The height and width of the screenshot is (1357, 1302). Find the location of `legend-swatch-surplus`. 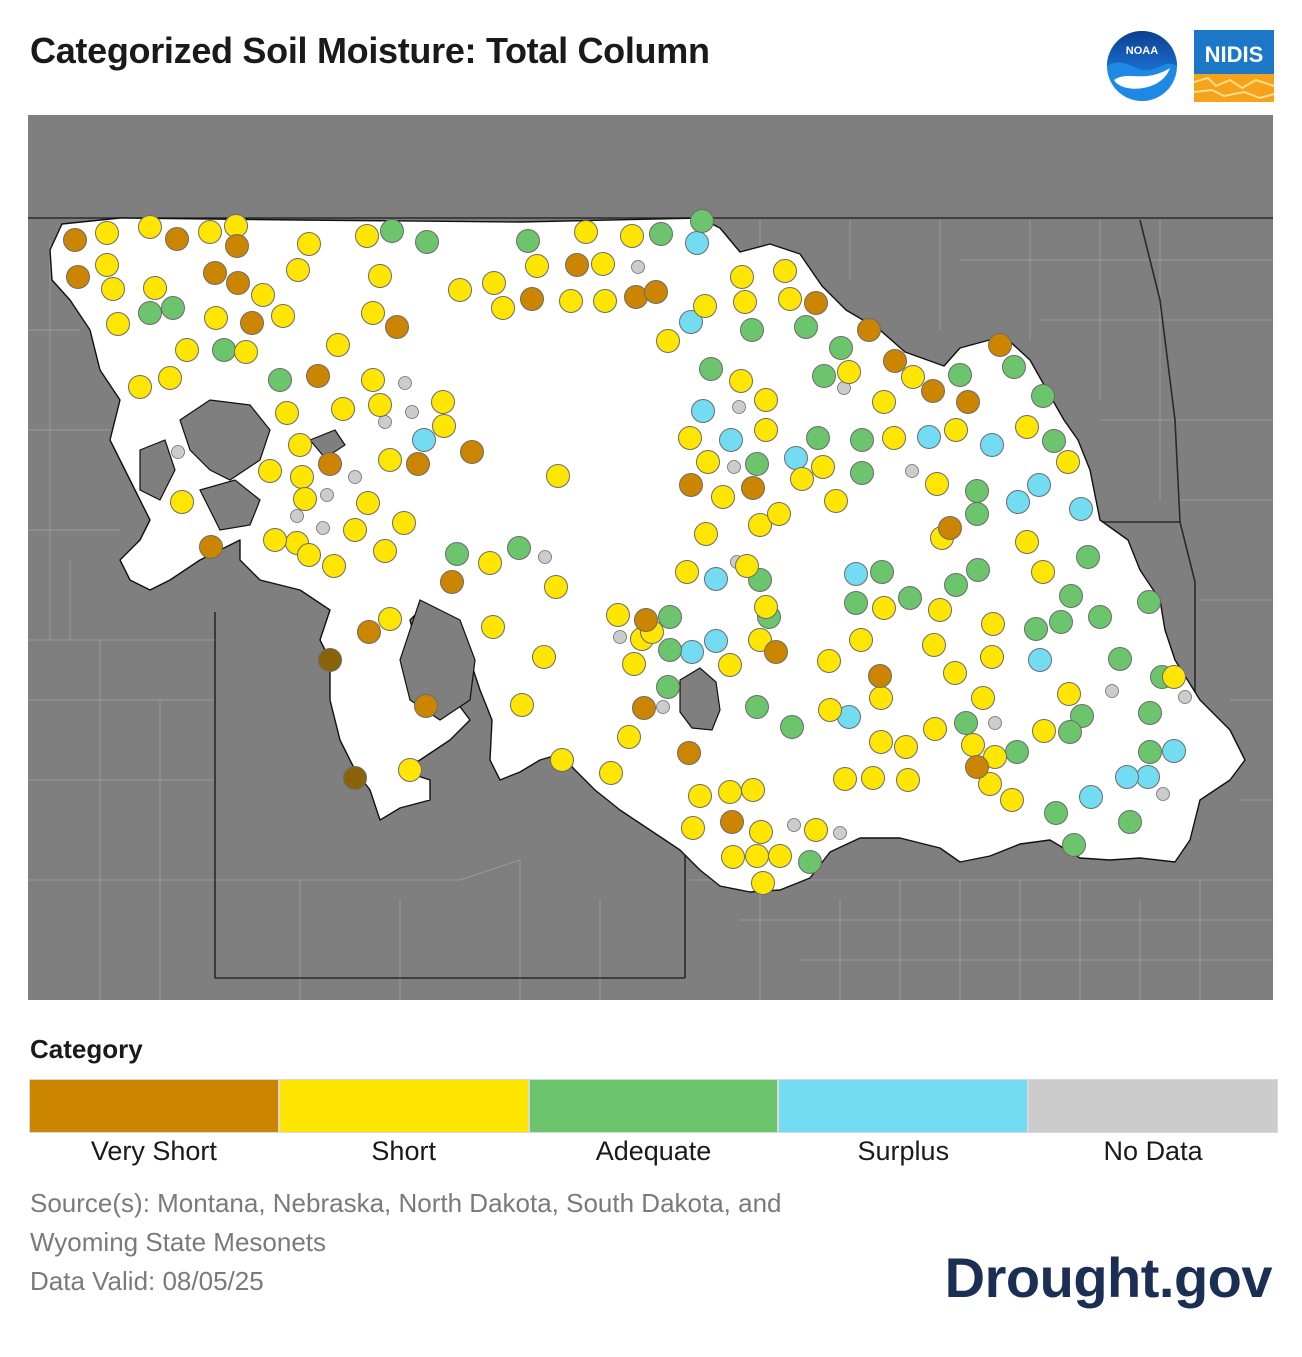

legend-swatch-surplus is located at coordinates (903, 1106).